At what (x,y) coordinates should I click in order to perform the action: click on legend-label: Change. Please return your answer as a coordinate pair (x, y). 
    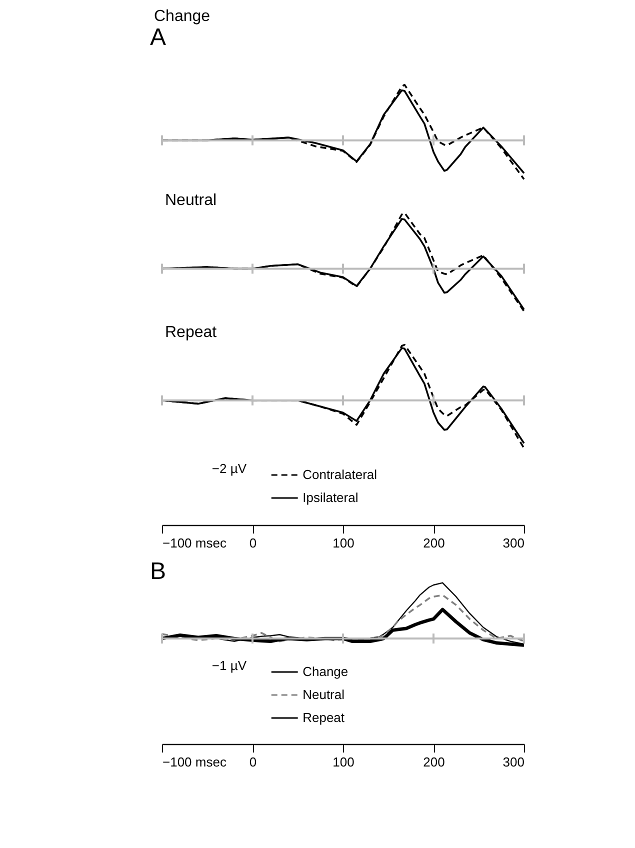
    Looking at the image, I should click on (325, 671).